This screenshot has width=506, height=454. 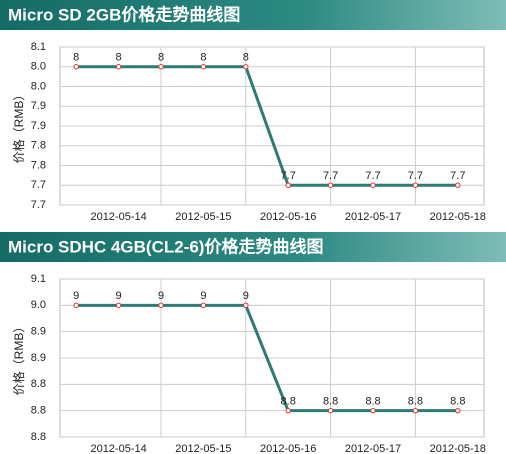 I want to click on y-tick-label: 9.0, so click(x=38, y=305).